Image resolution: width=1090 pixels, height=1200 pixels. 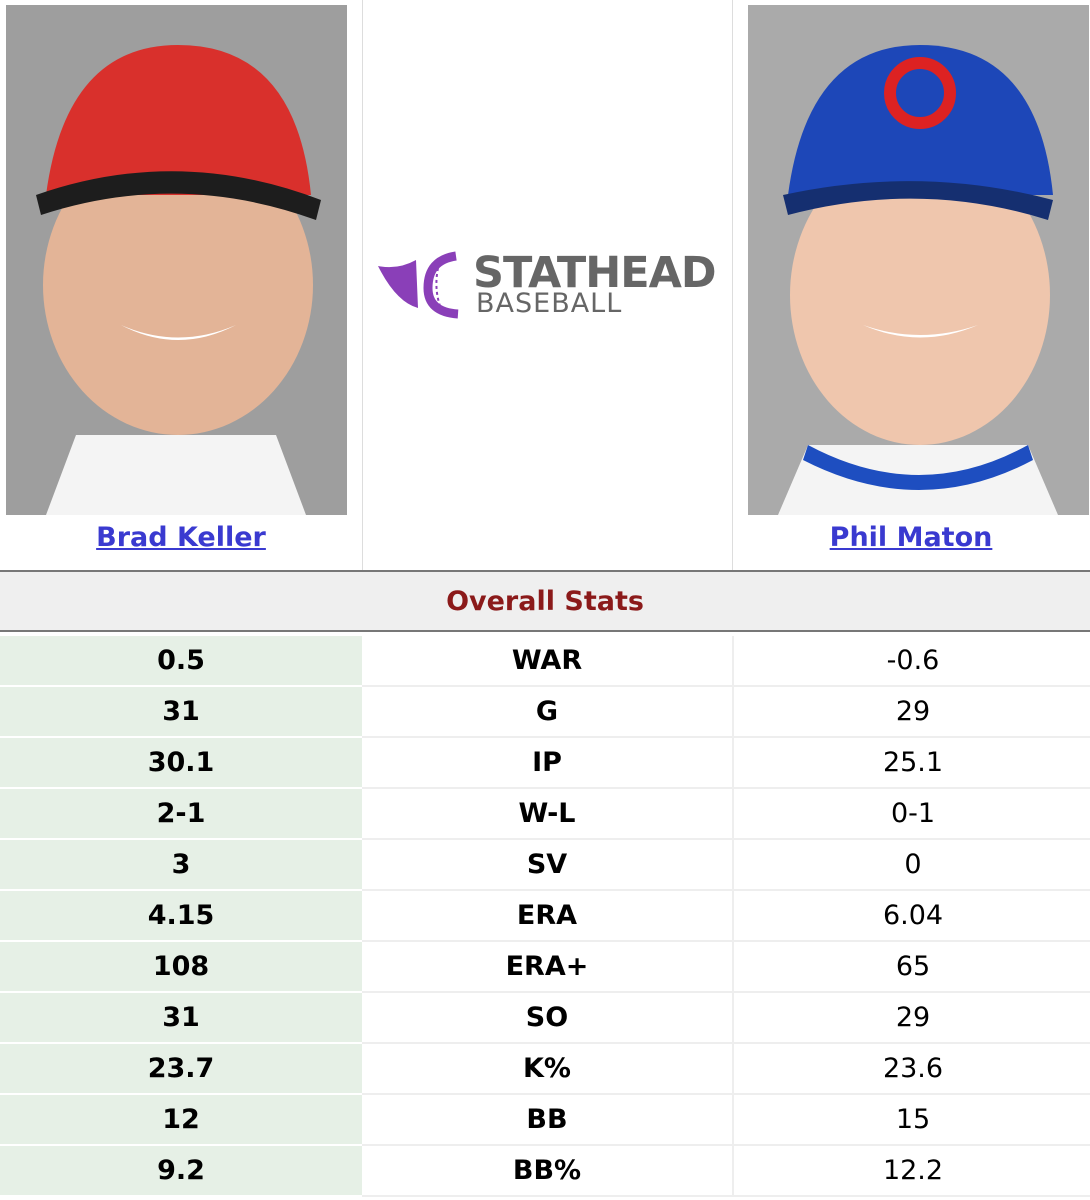 What do you see at coordinates (911, 1069) in the screenshot?
I see `stat-value: 23.6` at bounding box center [911, 1069].